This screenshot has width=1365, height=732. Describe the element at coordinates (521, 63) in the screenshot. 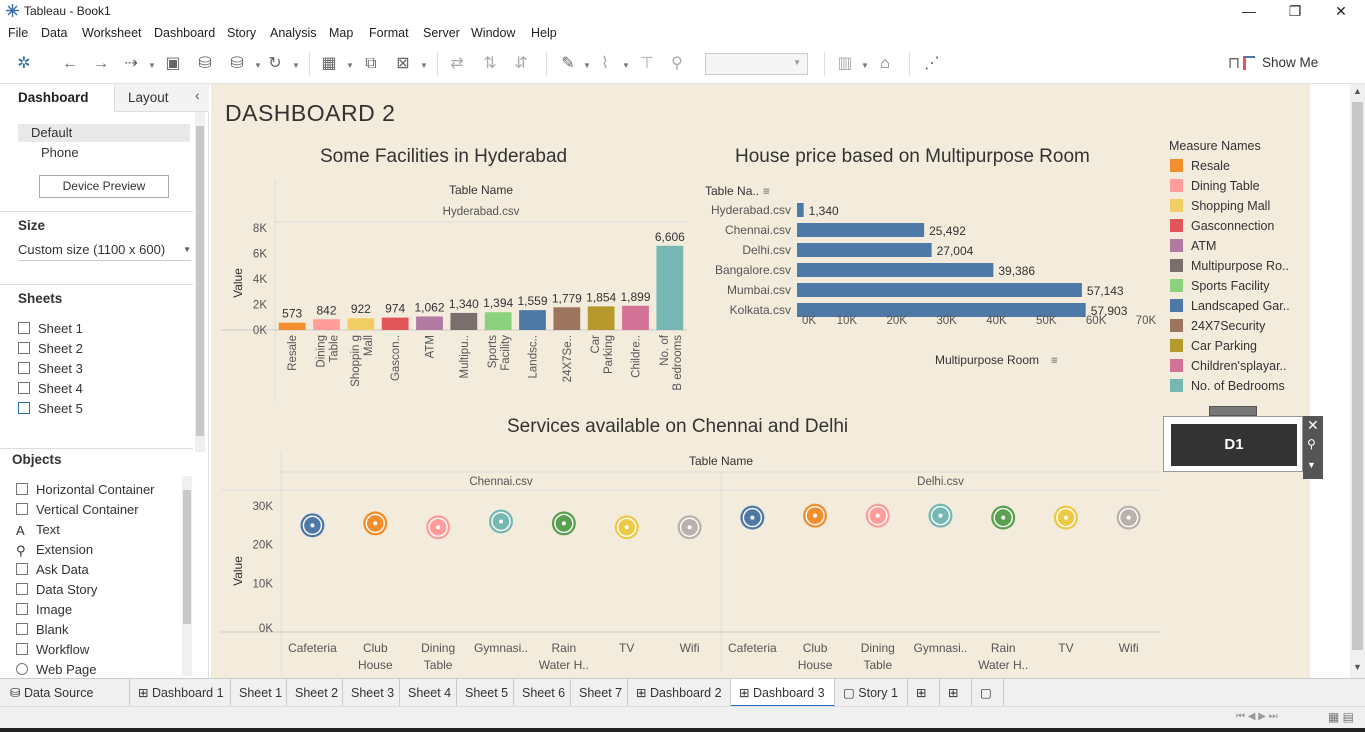

I see `sort-descending-icon: ⇵` at that location.